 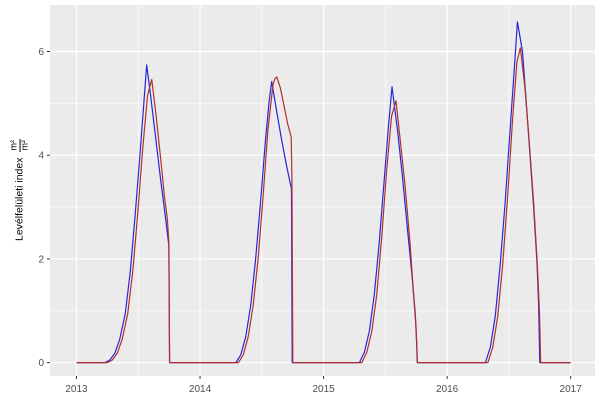 What do you see at coordinates (447, 389) in the screenshot?
I see `x-tick-label-2016: 2016` at bounding box center [447, 389].